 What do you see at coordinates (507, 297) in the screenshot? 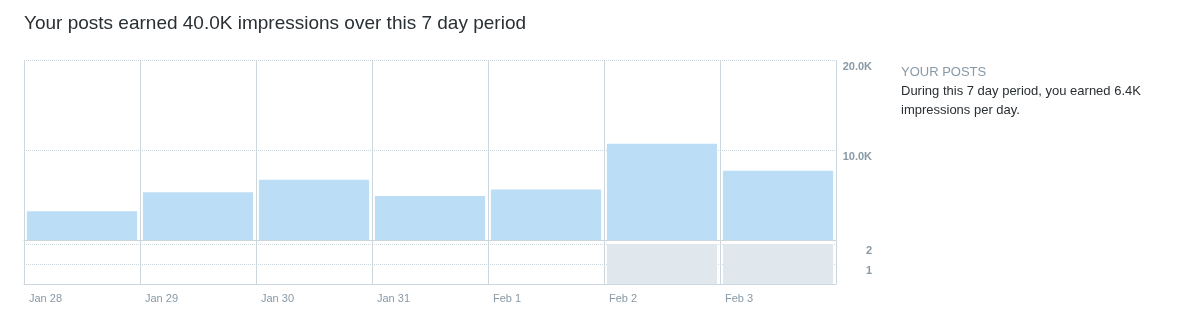
I see `x-tick-label: Feb 1` at bounding box center [507, 297].